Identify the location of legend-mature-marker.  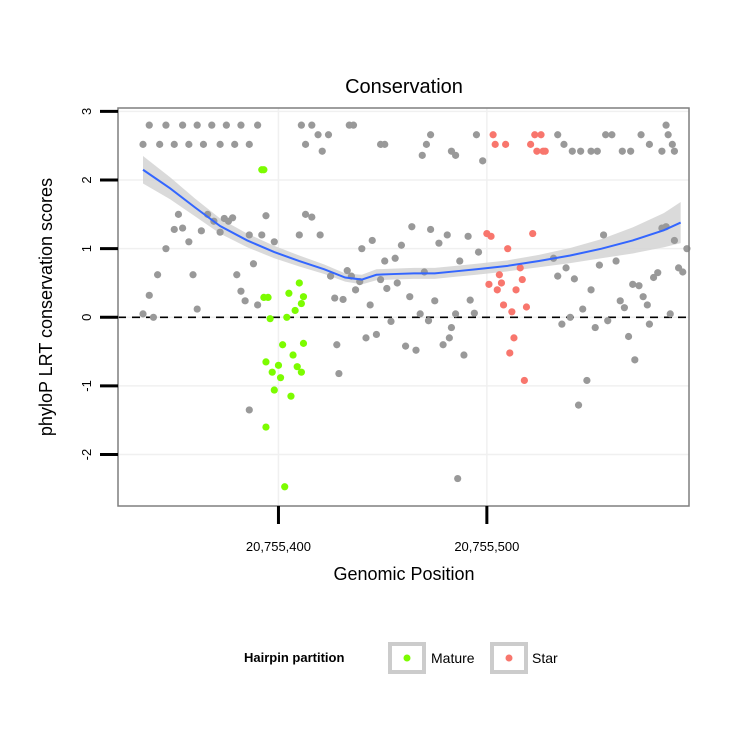
(407, 658).